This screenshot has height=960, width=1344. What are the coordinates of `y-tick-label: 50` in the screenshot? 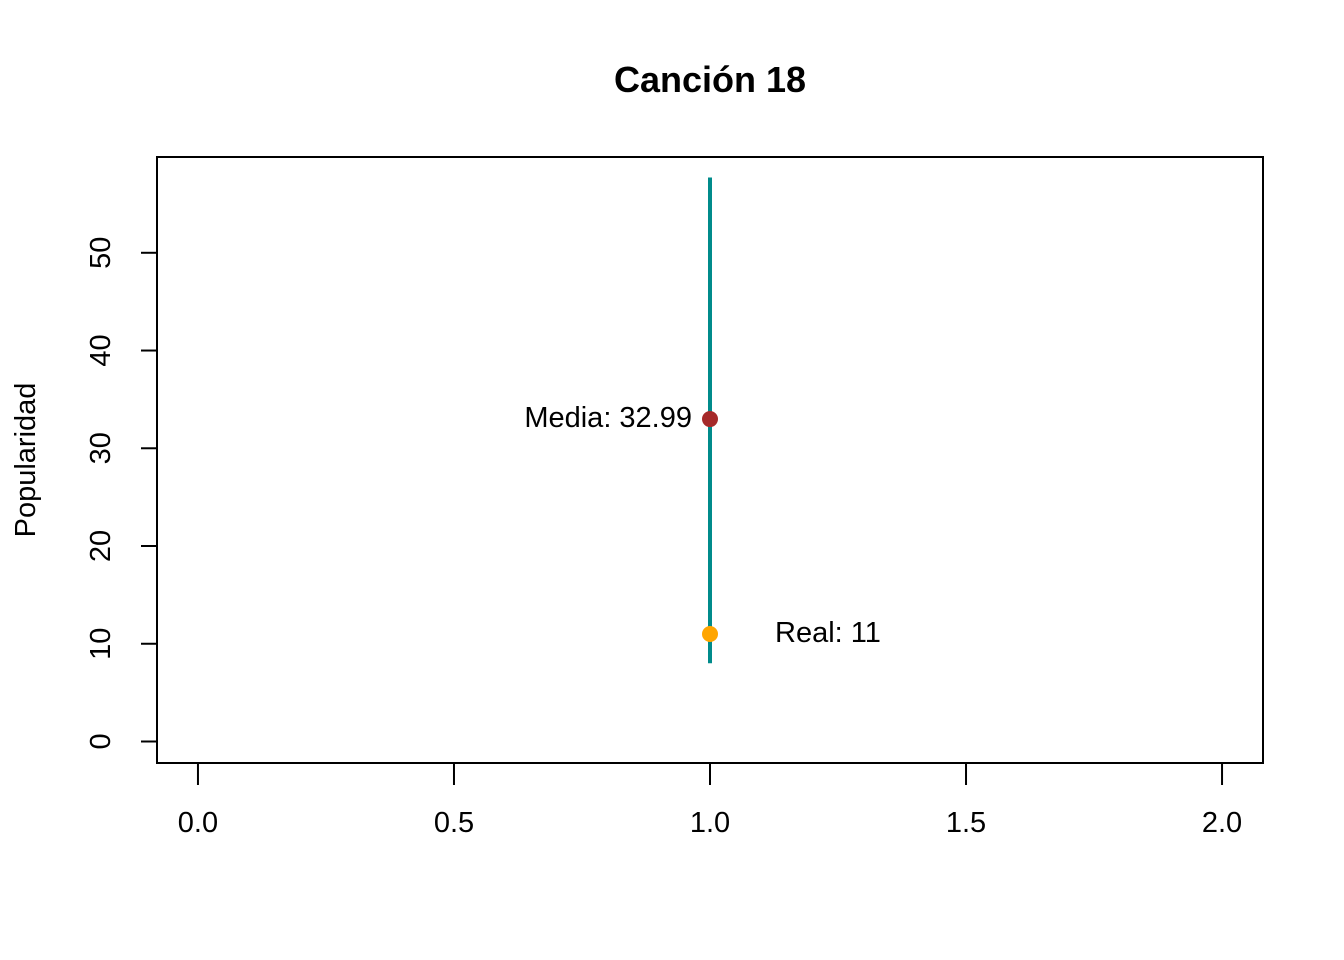 It's located at (101, 253).